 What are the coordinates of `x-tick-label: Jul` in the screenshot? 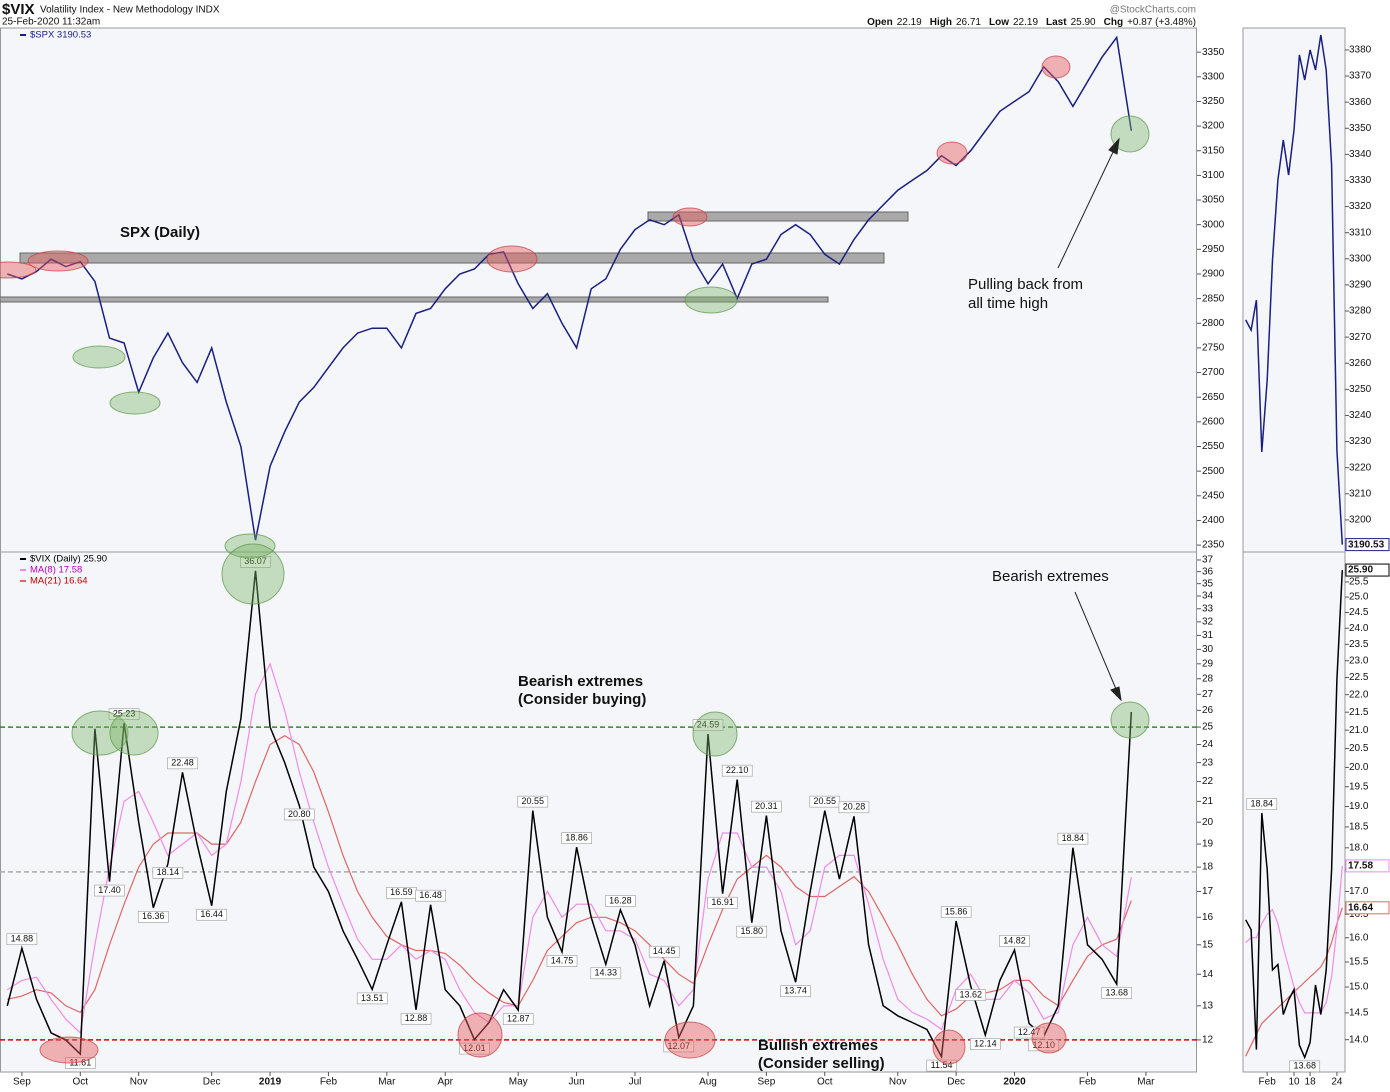 It's located at (635, 1082).